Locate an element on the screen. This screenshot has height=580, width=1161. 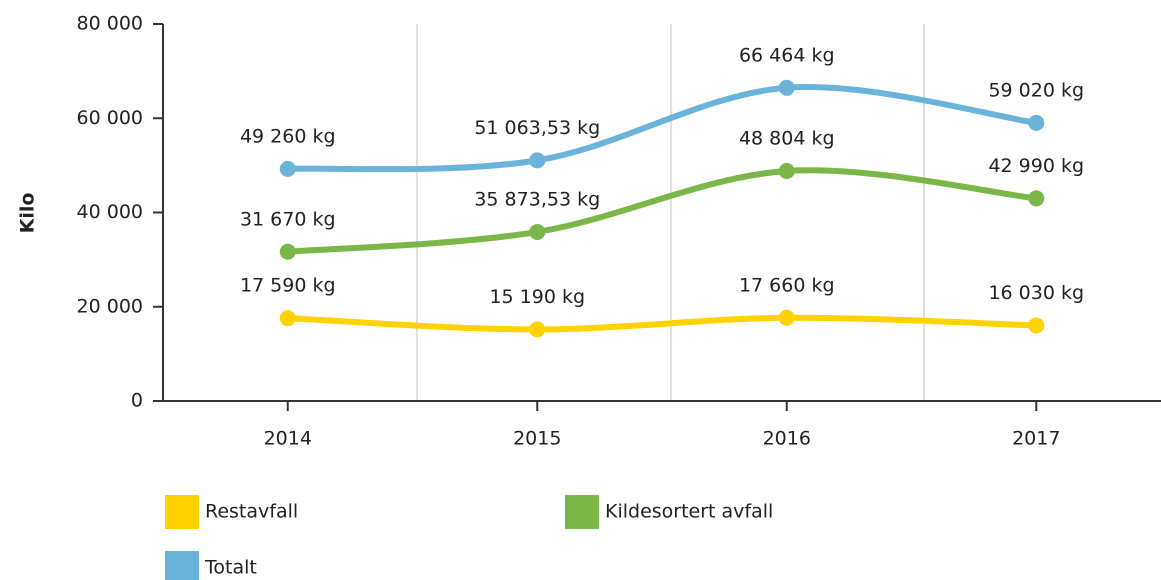
data-label: 15 190 kg is located at coordinates (537, 297).